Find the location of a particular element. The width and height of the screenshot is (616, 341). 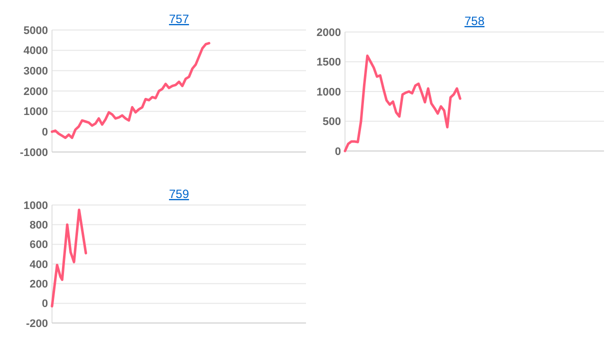

y-tick-label: -200 is located at coordinates (37, 324).